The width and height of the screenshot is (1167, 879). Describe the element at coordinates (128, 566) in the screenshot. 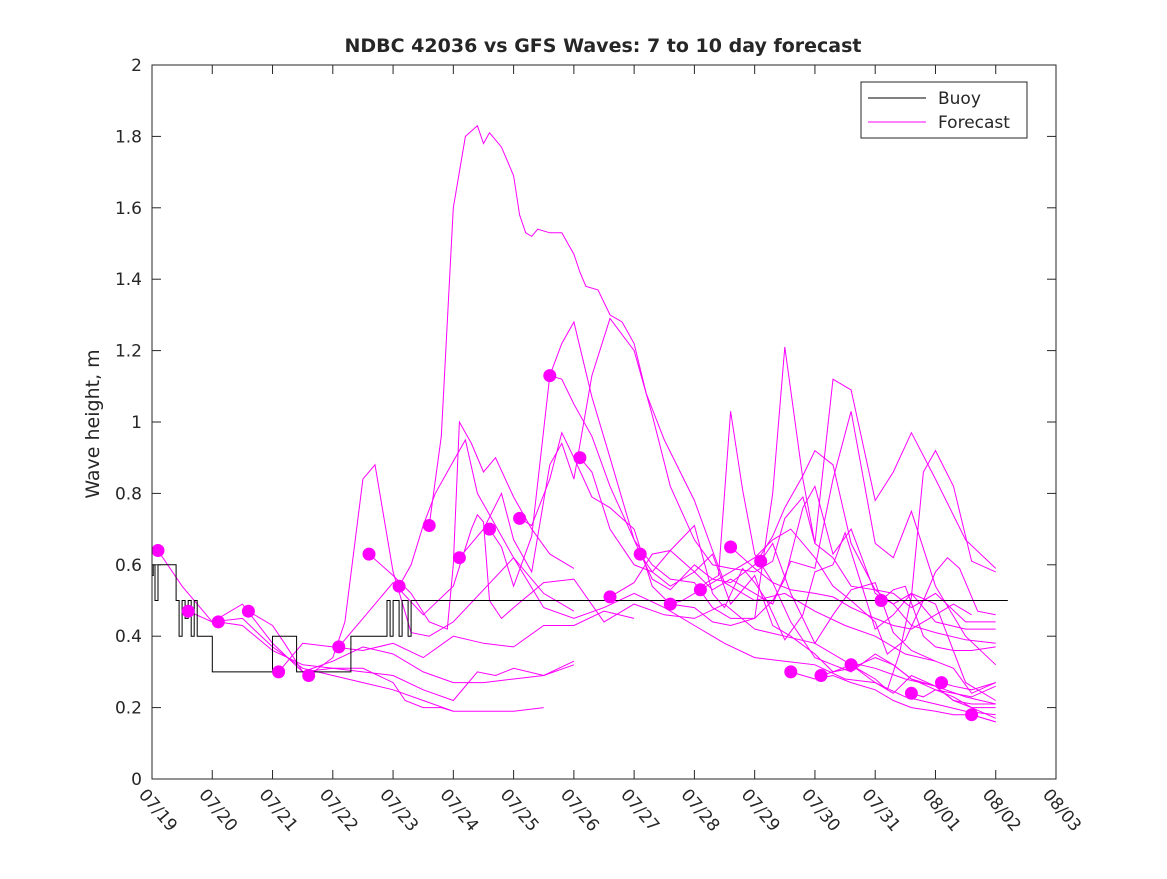

I see `y-tick-label: 0.6` at that location.